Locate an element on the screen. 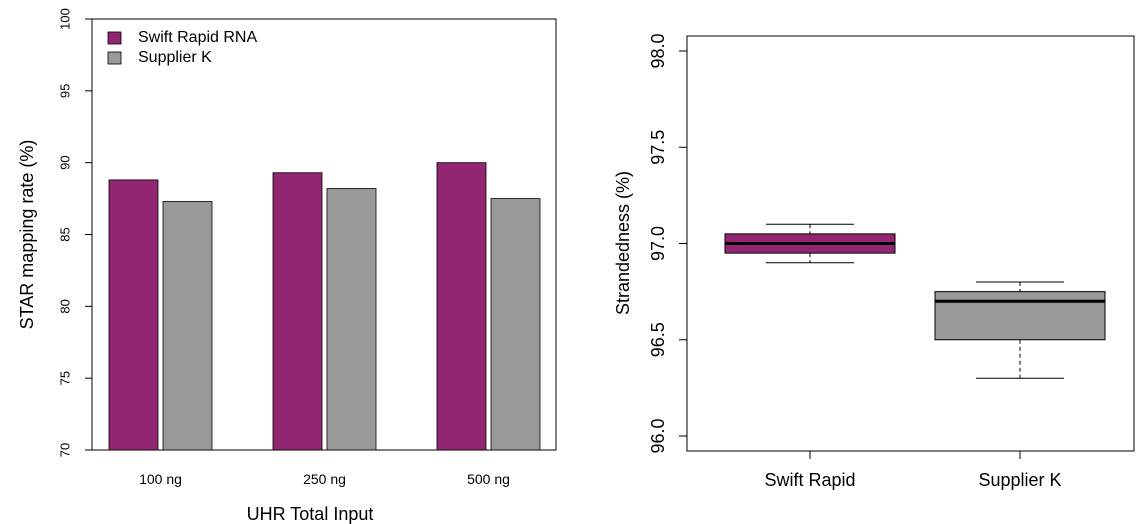  legend-label: Supplier K is located at coordinates (175, 57).